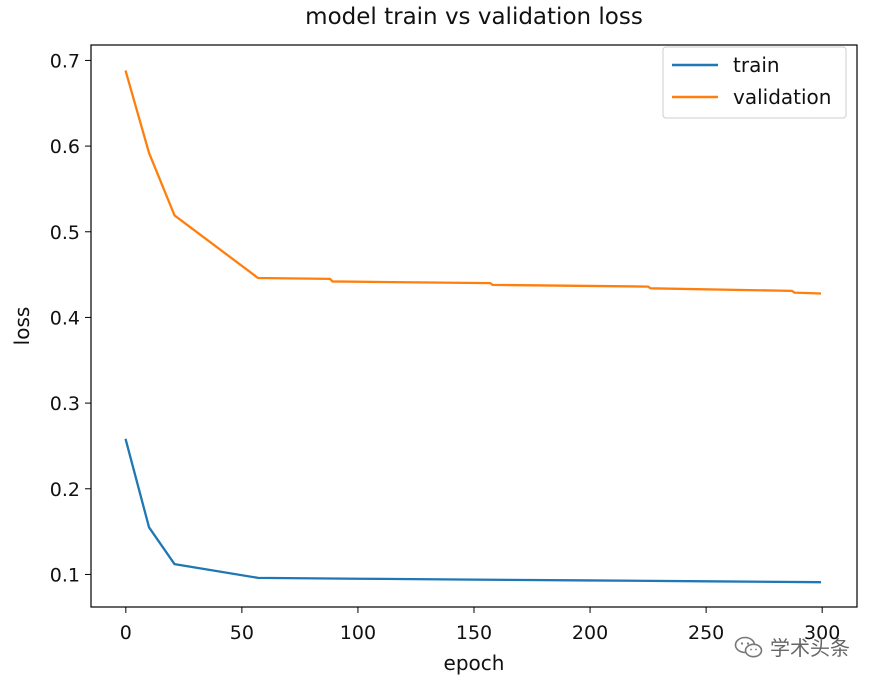 The height and width of the screenshot is (687, 876). I want to click on x-tick-label: 50, so click(242, 633).